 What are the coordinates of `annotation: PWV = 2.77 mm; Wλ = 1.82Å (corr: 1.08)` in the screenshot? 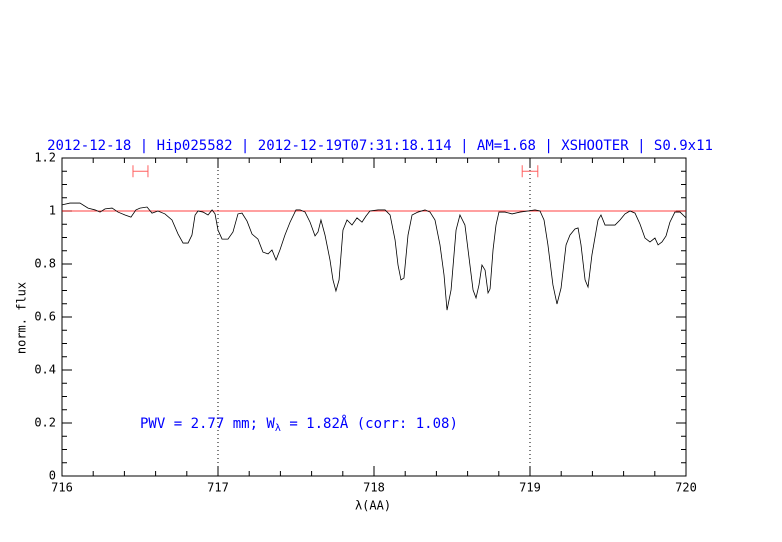 It's located at (299, 424).